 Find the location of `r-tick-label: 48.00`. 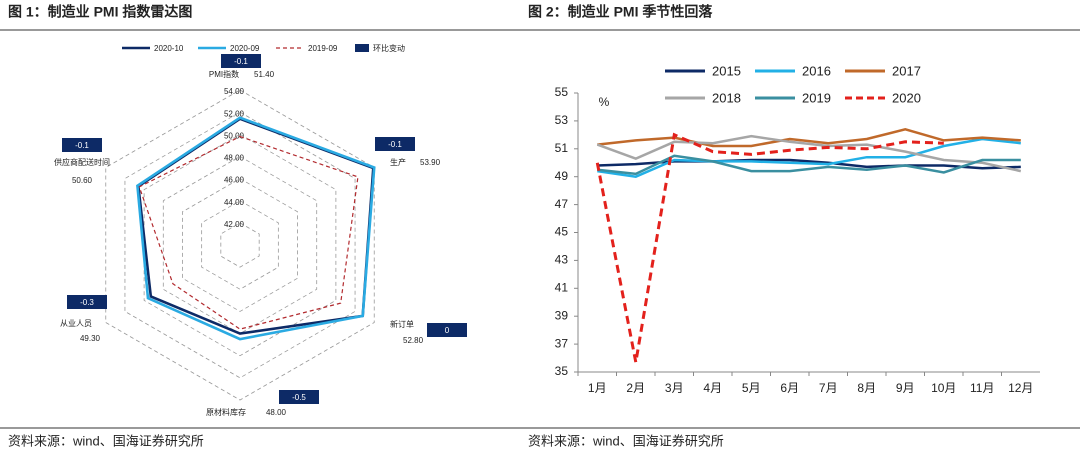

r-tick-label: 48.00 is located at coordinates (234, 158).